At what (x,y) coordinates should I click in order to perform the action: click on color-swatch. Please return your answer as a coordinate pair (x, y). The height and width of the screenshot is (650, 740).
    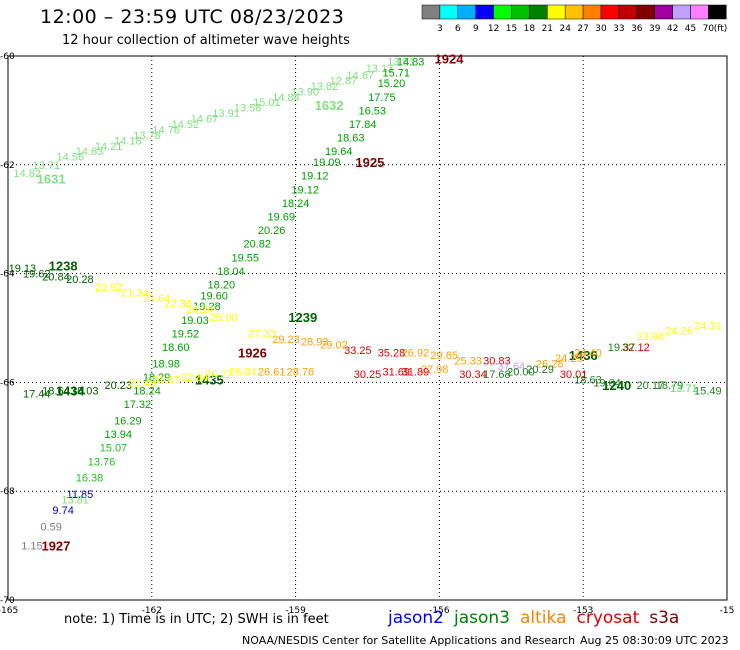
    Looking at the image, I should click on (717, 12).